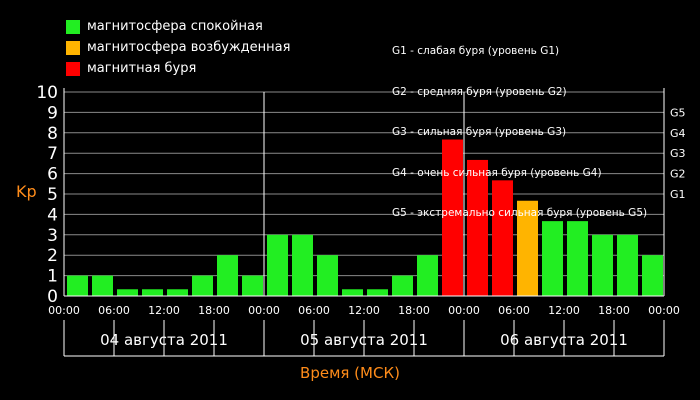 The width and height of the screenshot is (700, 400). What do you see at coordinates (73, 68) in the screenshot?
I see `legend-swatch-storm` at bounding box center [73, 68].